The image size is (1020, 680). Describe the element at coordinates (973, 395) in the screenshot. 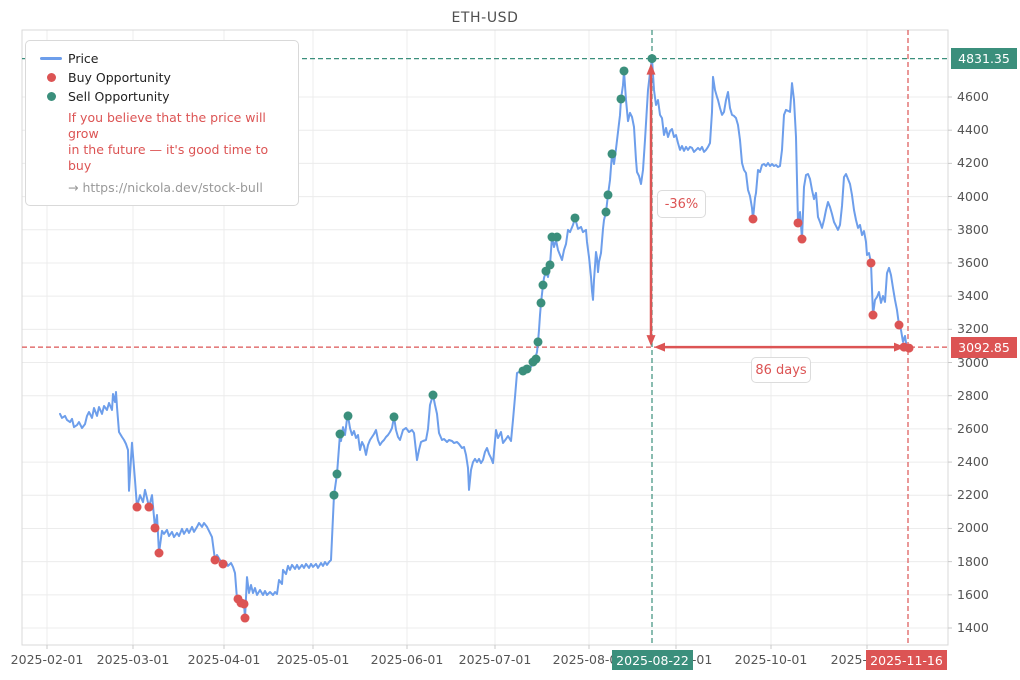

I see `y-axis-tick-label: 2800` at that location.